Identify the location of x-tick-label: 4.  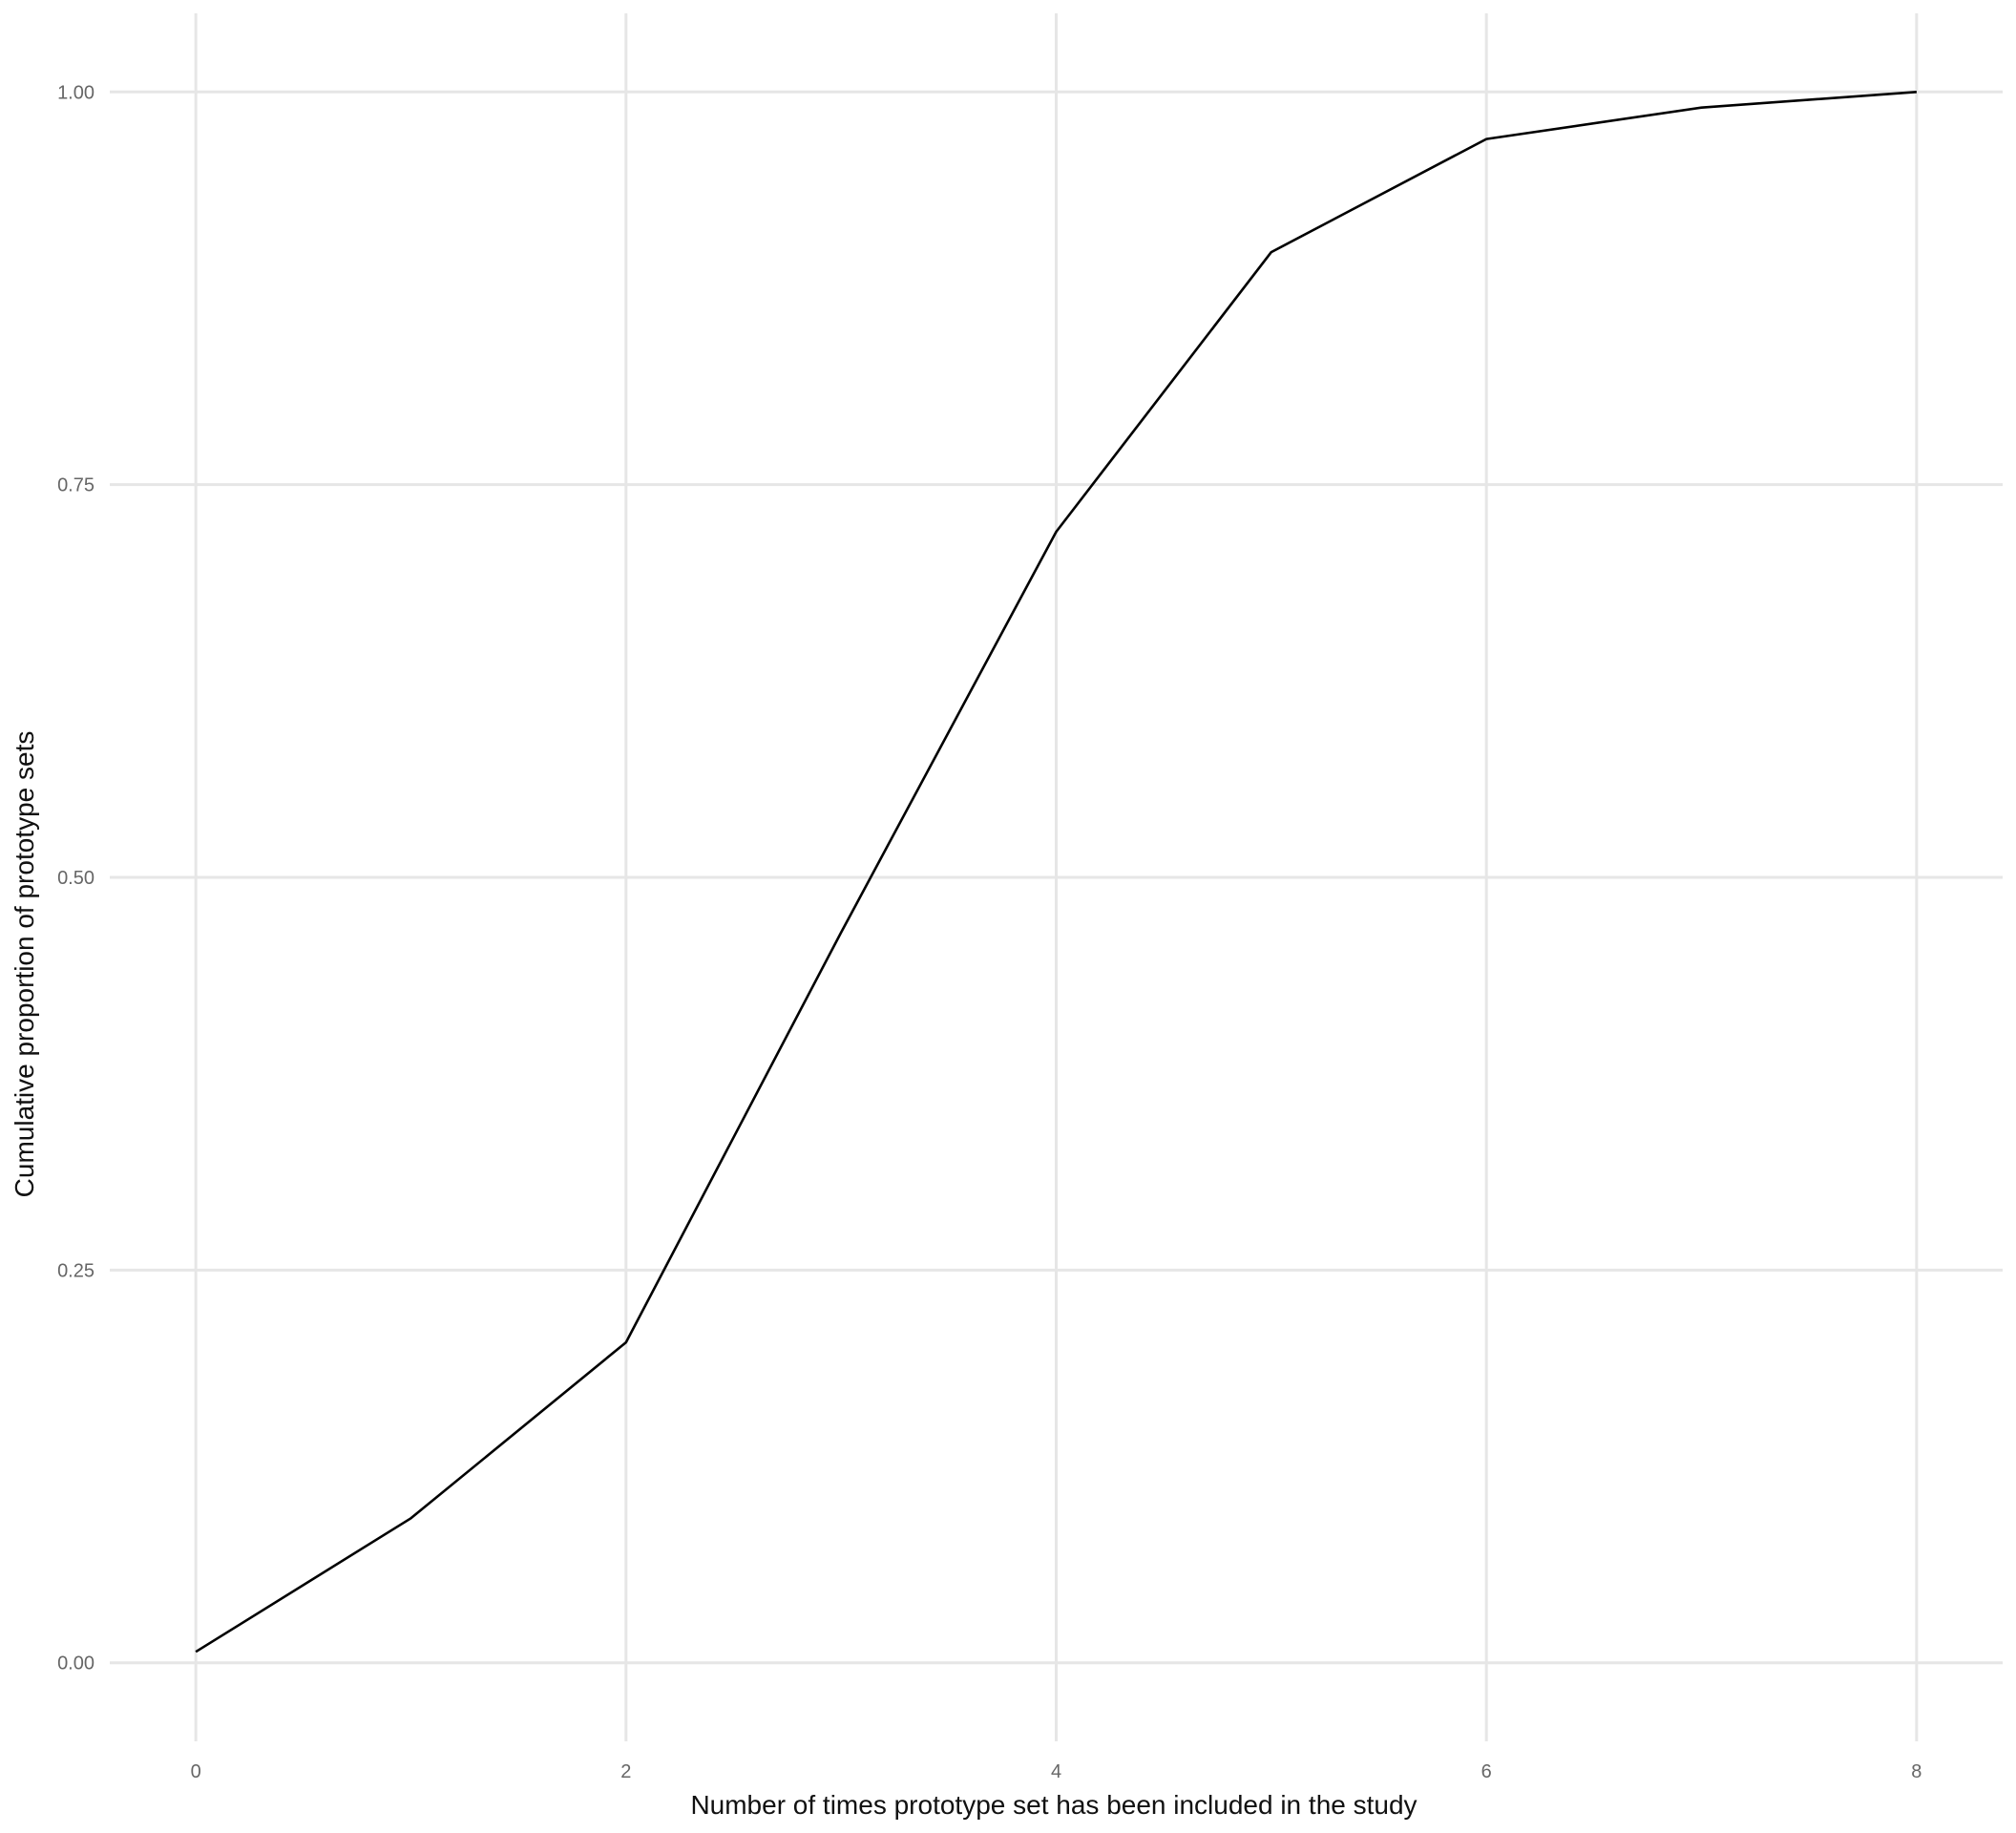
(1056, 1772).